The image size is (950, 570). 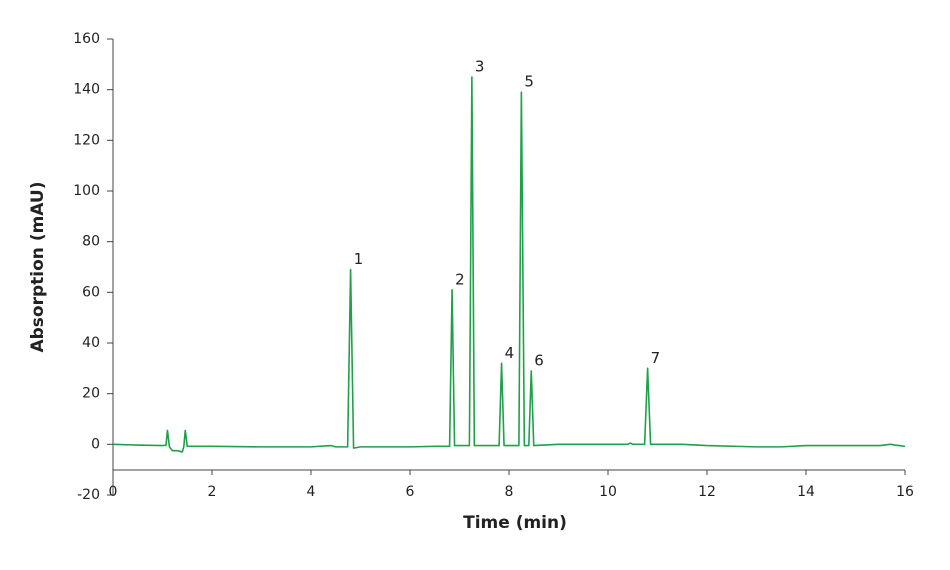 What do you see at coordinates (529, 82) in the screenshot?
I see `peak-label: 5` at bounding box center [529, 82].